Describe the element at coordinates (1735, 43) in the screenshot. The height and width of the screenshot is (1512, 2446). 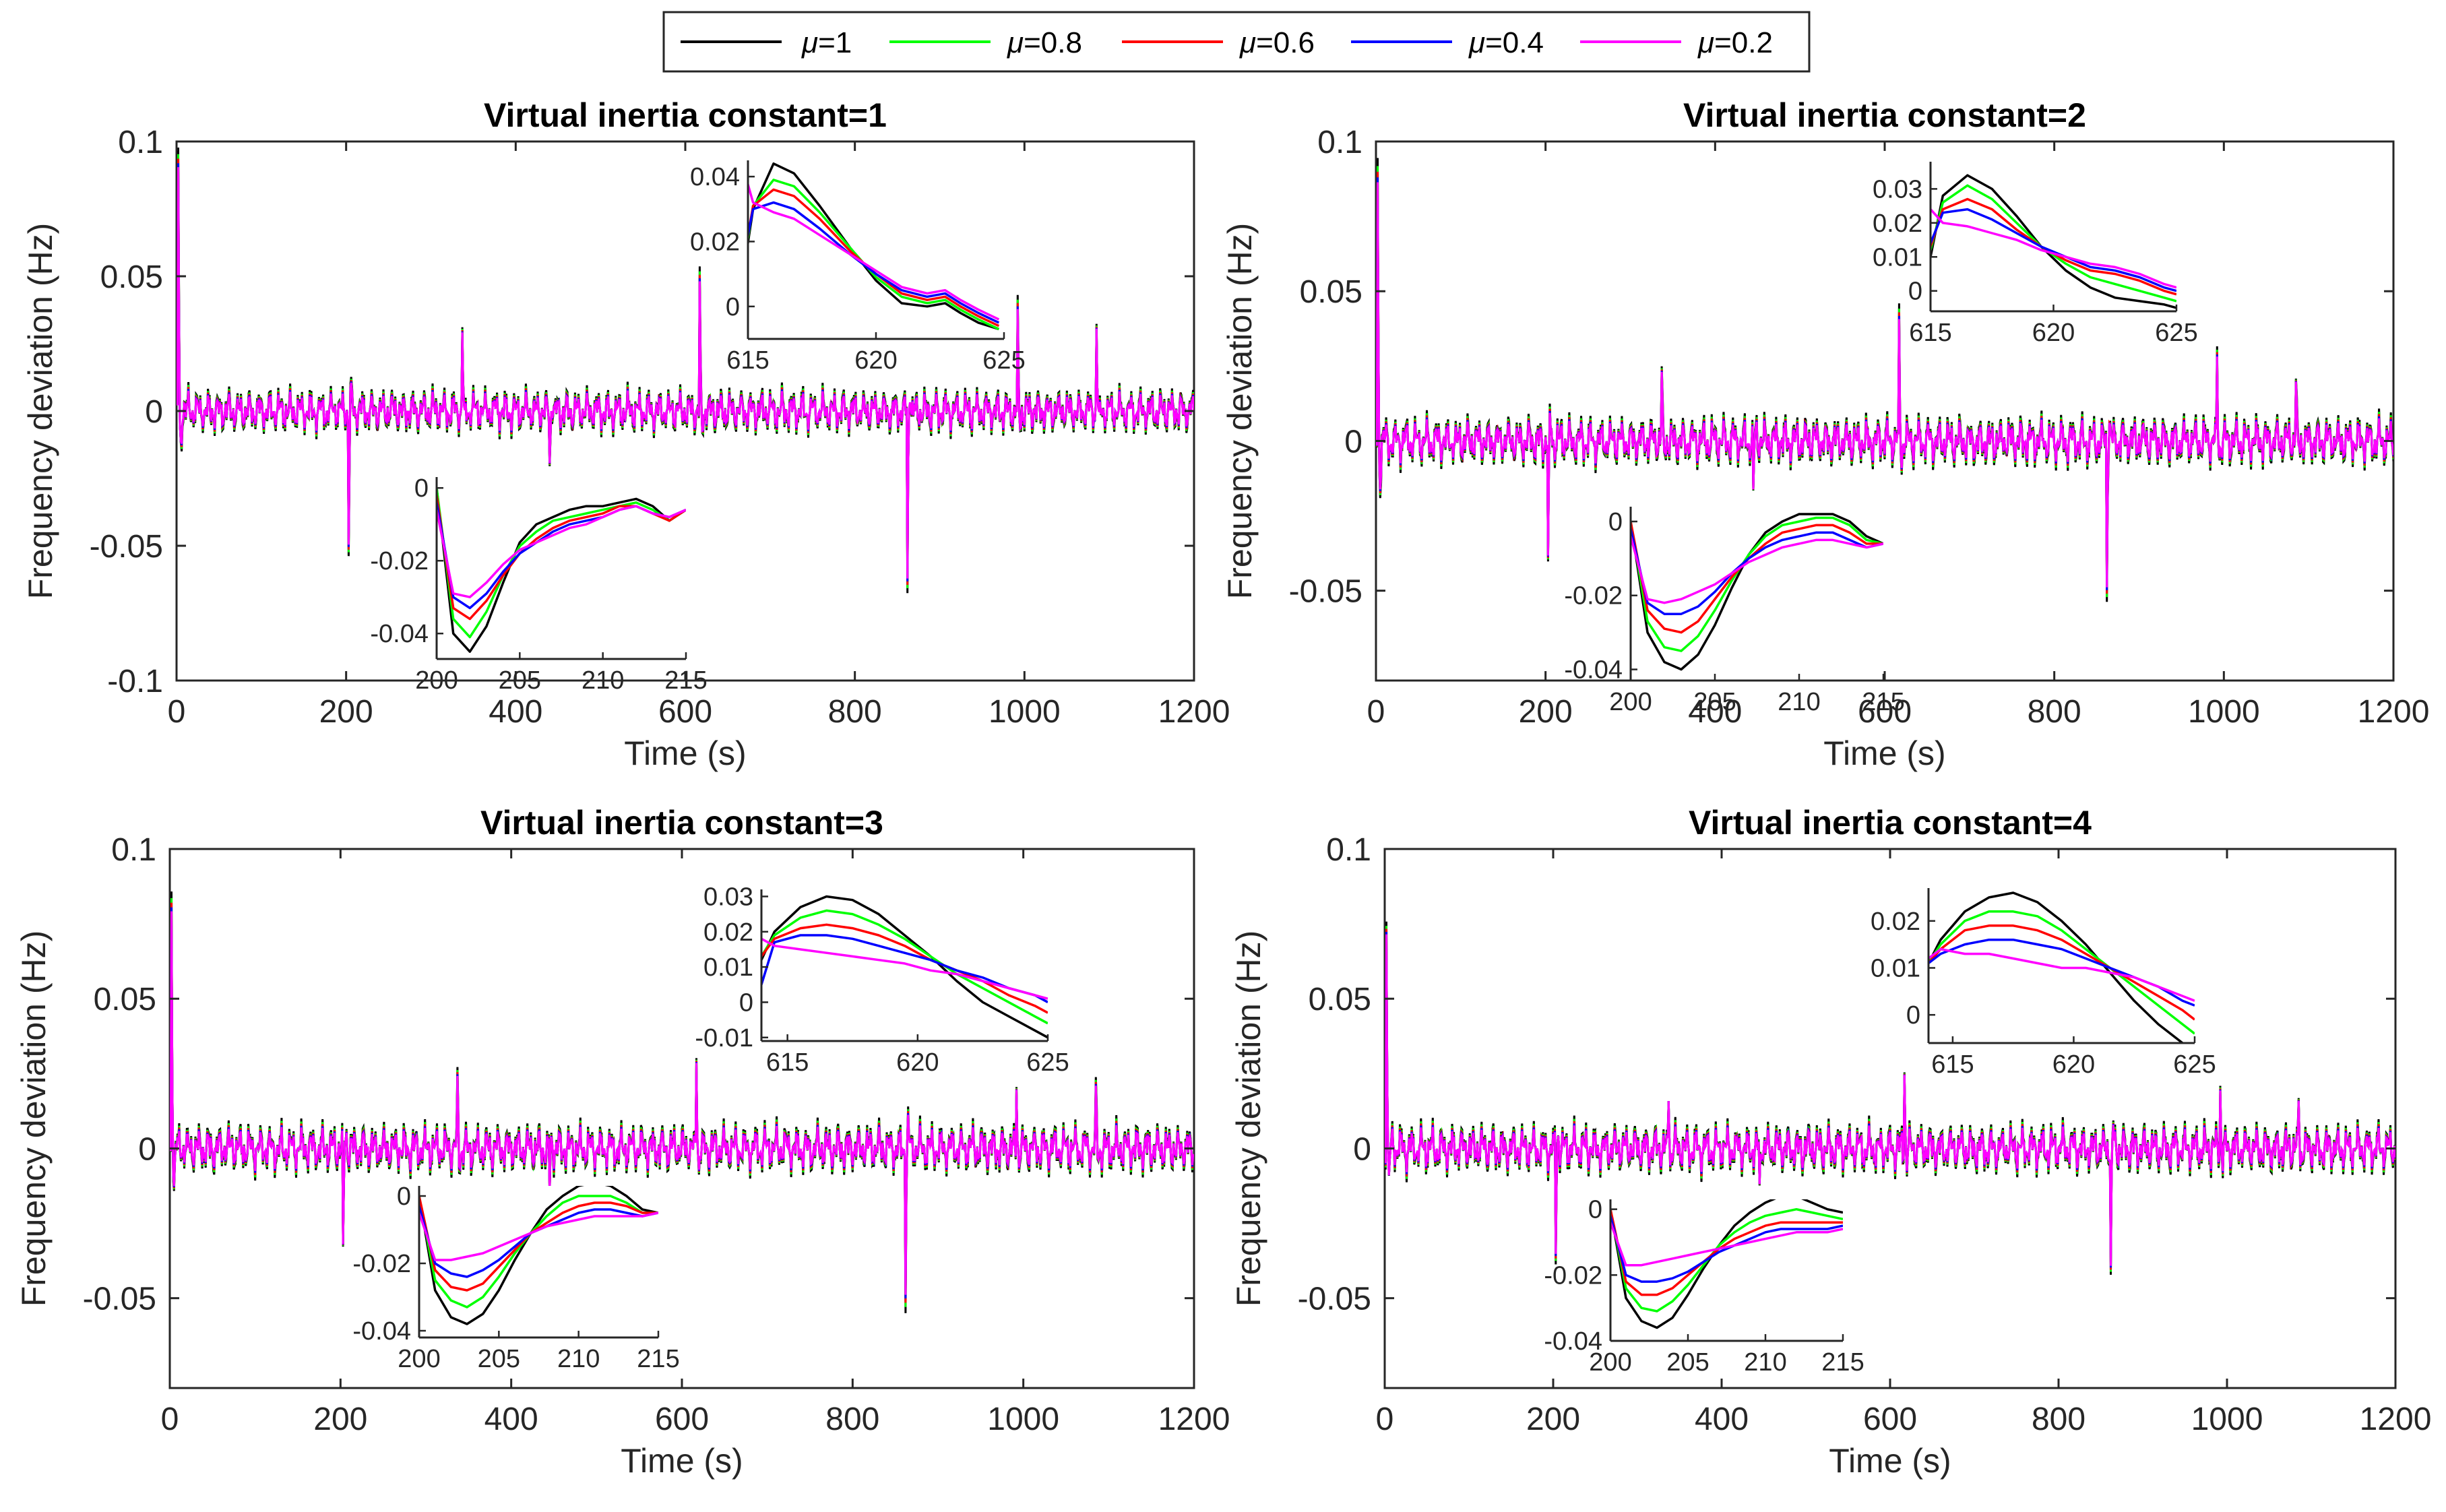
I see `legend-label-mu-0-2: μ=0.2` at that location.